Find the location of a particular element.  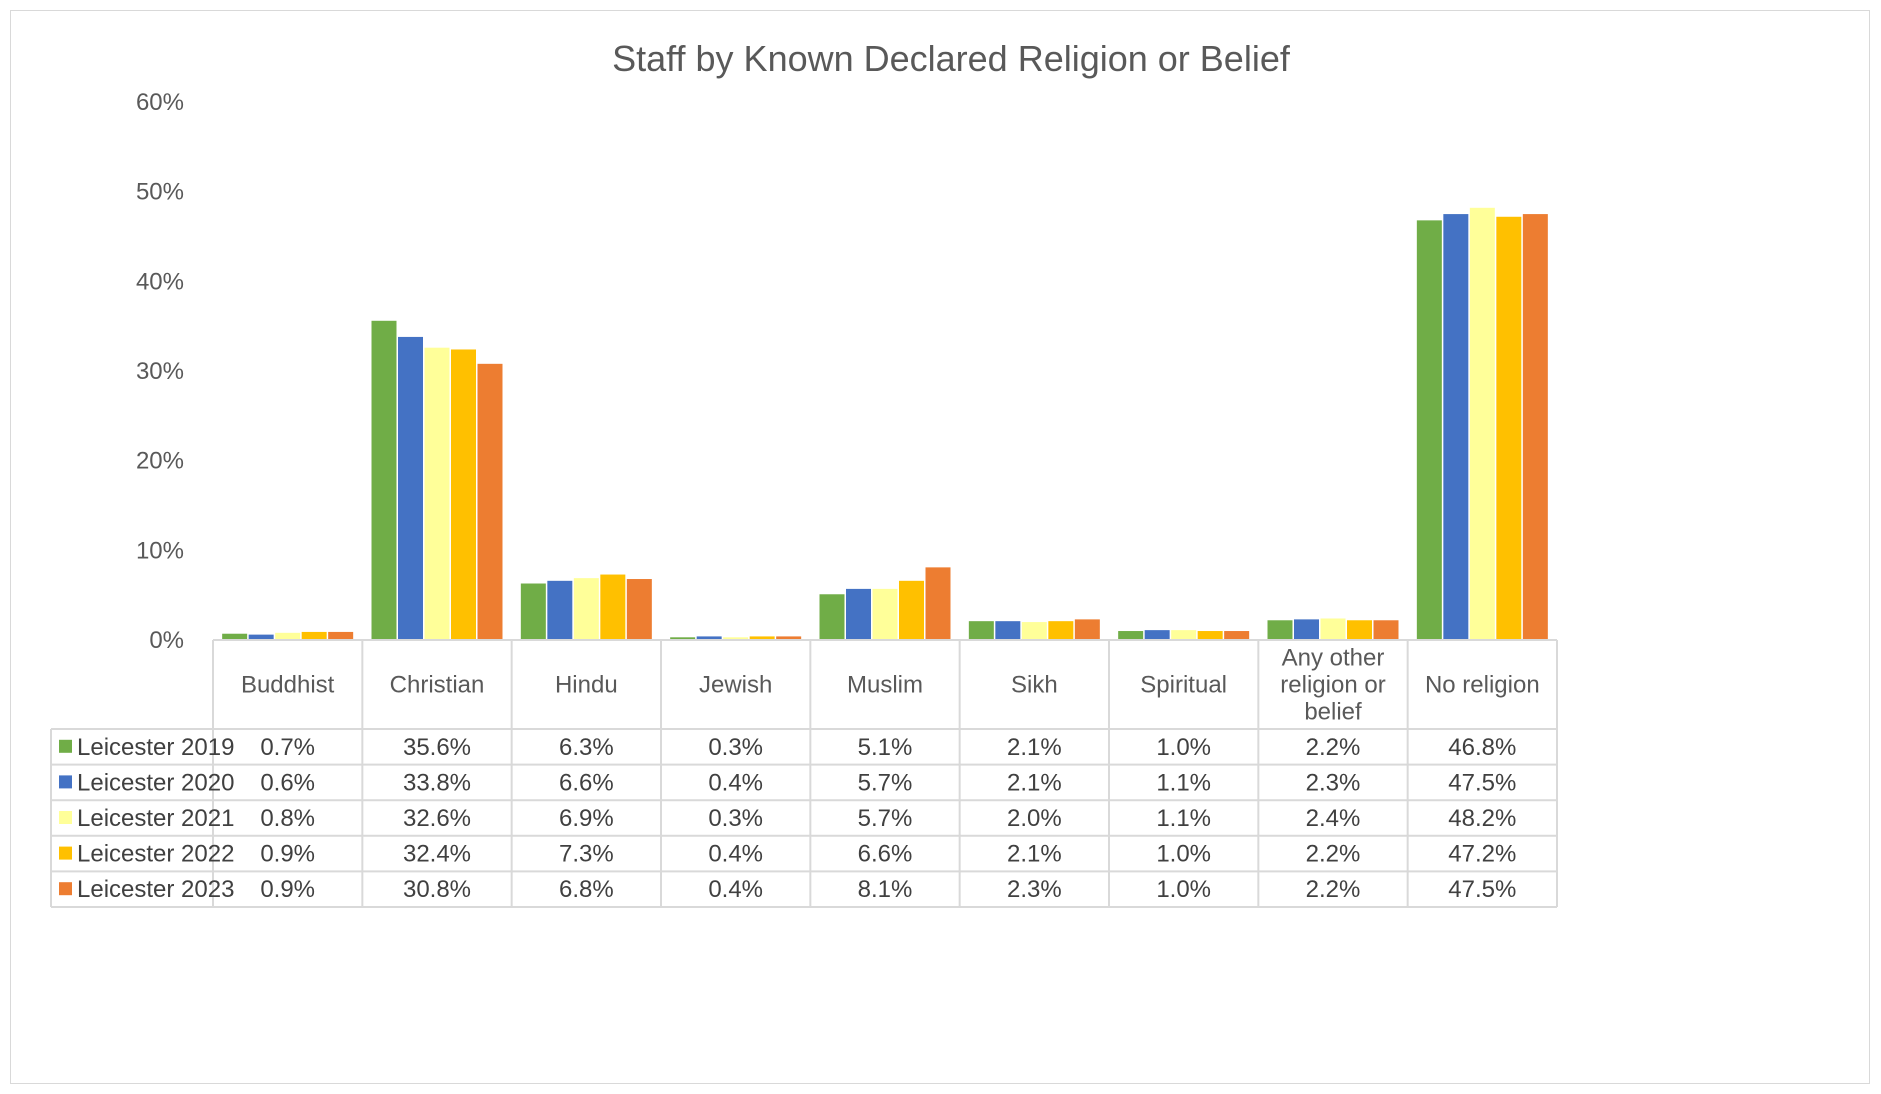

table-cell: 32.6% is located at coordinates (437, 818).